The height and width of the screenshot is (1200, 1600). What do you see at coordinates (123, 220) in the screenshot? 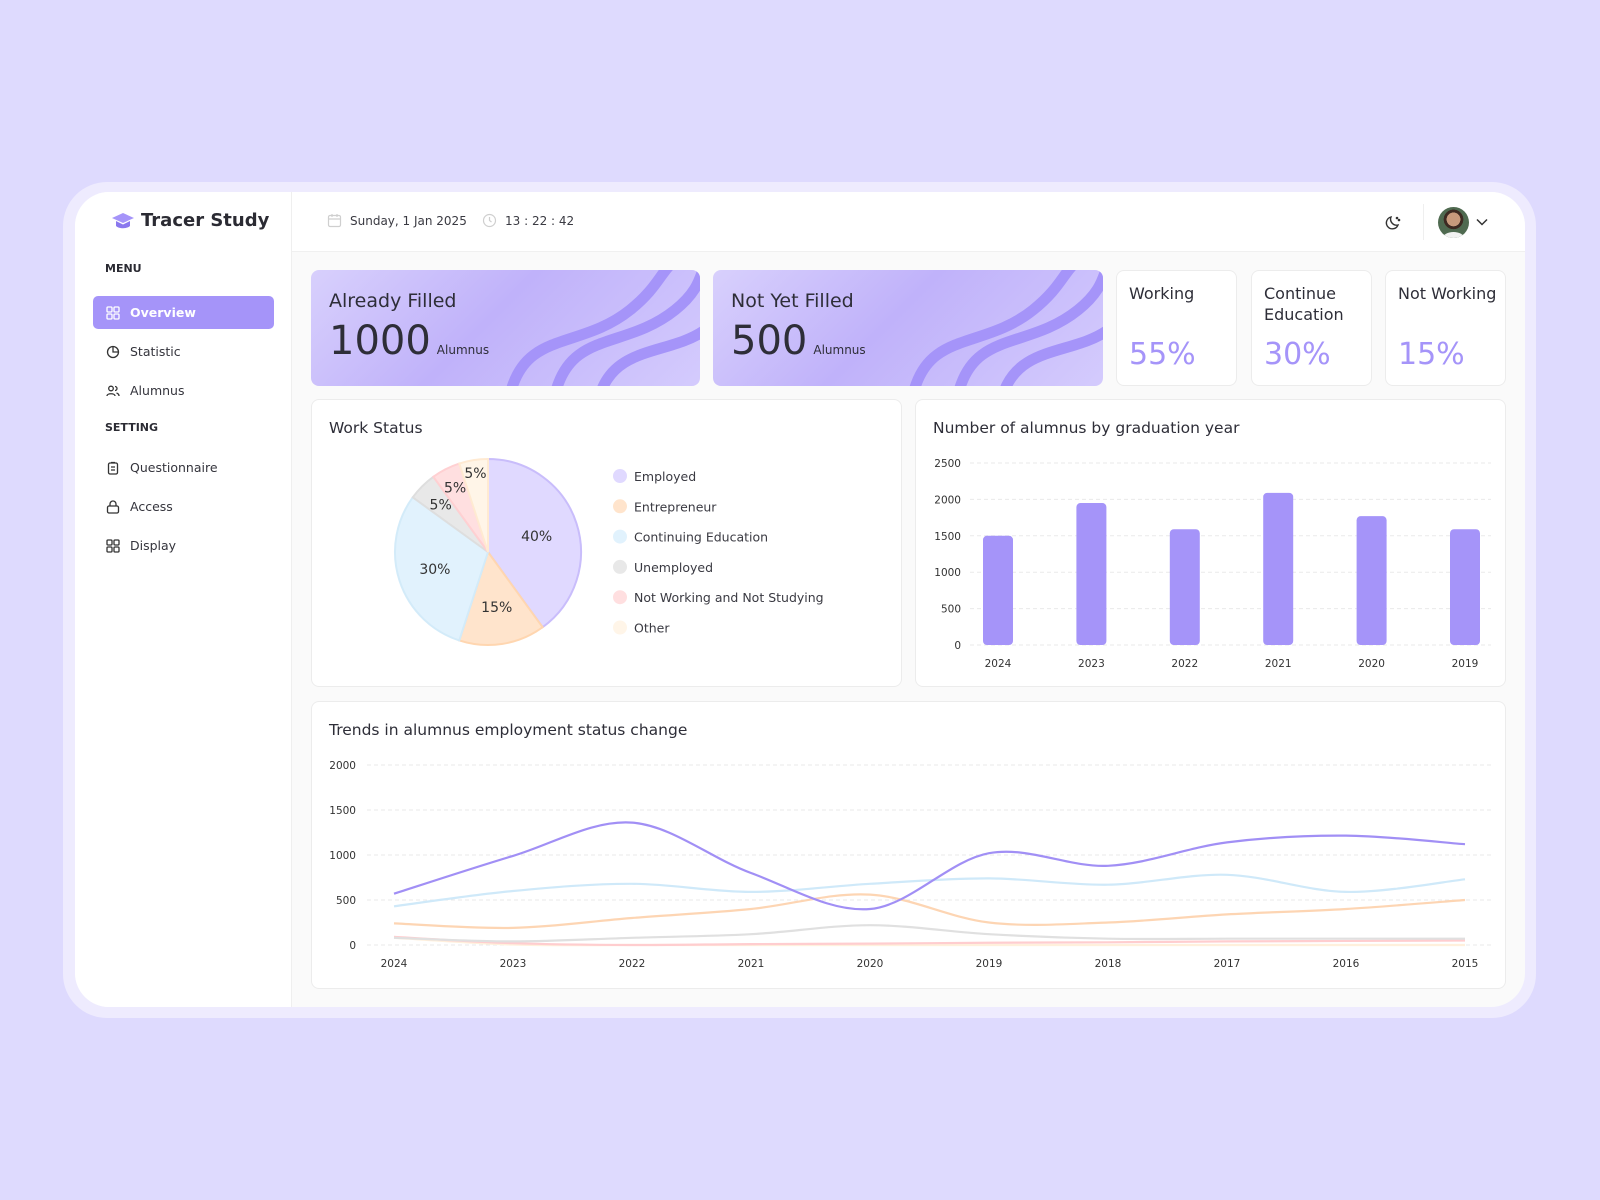
I see `graduation-cap-icon` at bounding box center [123, 220].